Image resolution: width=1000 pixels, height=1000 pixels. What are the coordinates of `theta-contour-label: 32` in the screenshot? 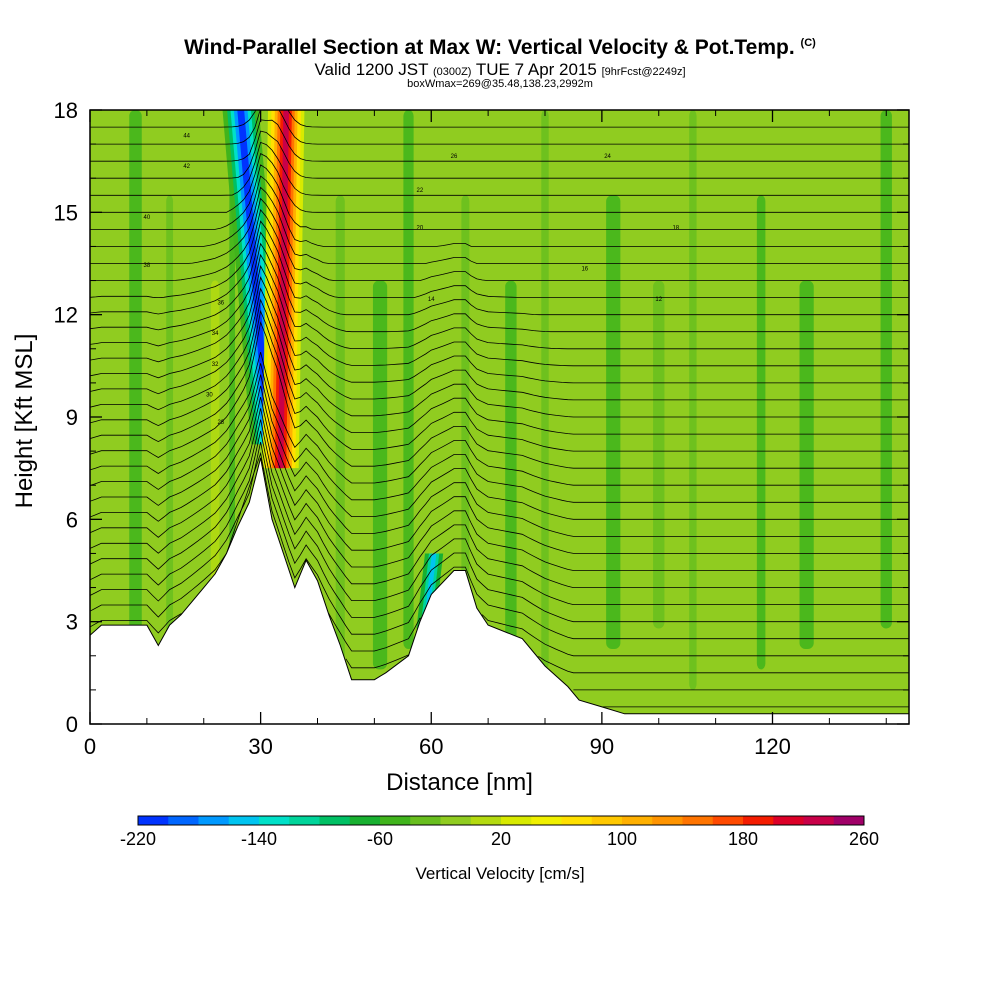 It's located at (215, 365).